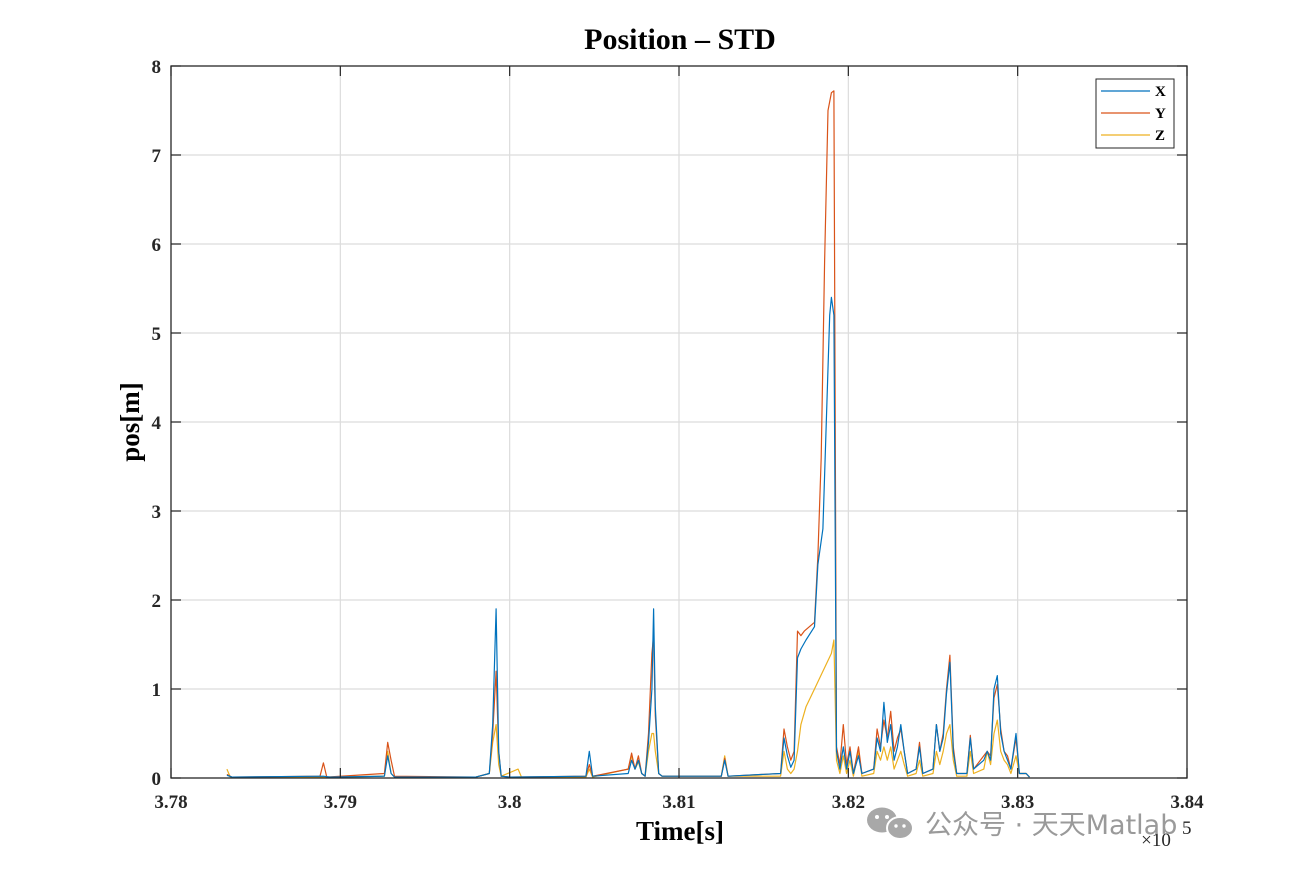 The image size is (1313, 875). What do you see at coordinates (157, 601) in the screenshot?
I see `y-tick-label: 2` at bounding box center [157, 601].